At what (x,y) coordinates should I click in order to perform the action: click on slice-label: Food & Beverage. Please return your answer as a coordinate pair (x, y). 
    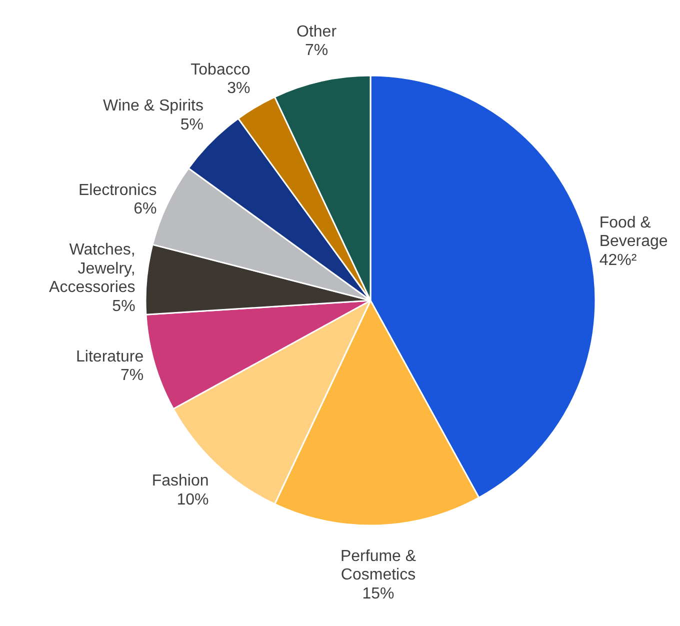
    Looking at the image, I should click on (633, 232).